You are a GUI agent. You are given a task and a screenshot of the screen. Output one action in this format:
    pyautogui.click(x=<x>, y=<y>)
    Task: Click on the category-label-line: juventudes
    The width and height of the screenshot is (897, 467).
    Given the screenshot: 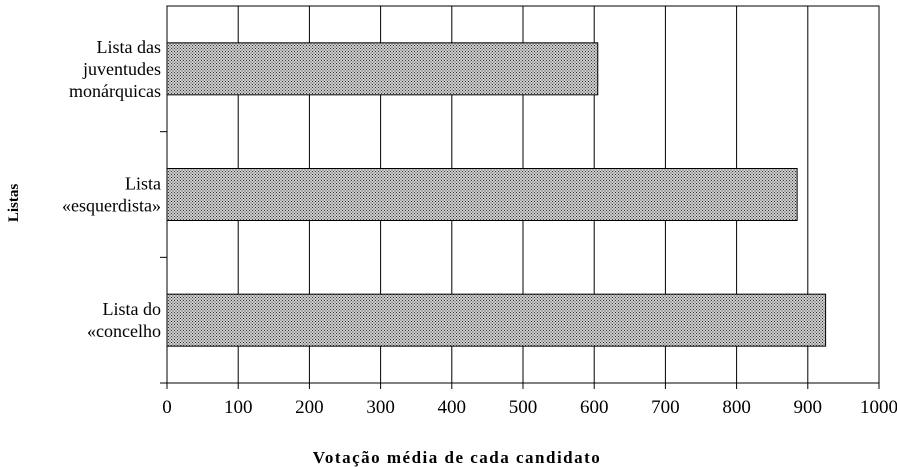 What is the action you would take?
    pyautogui.click(x=121, y=69)
    